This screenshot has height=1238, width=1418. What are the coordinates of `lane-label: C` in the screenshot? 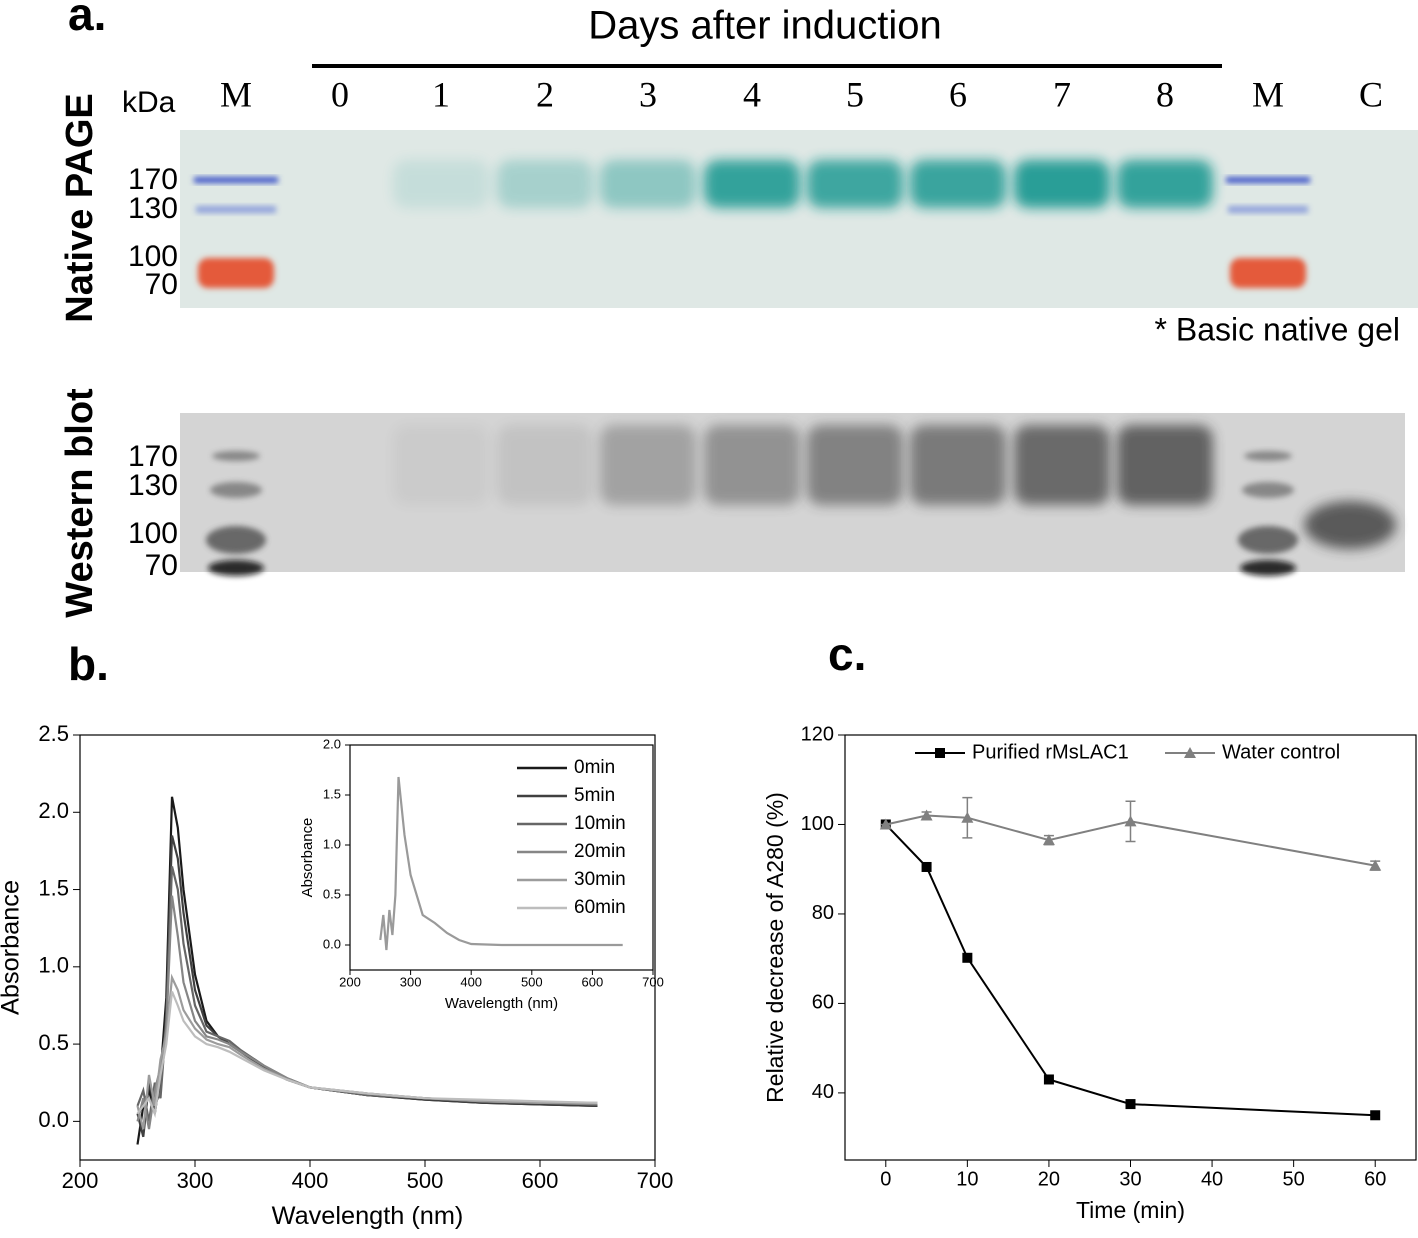 It's located at (1371, 94).